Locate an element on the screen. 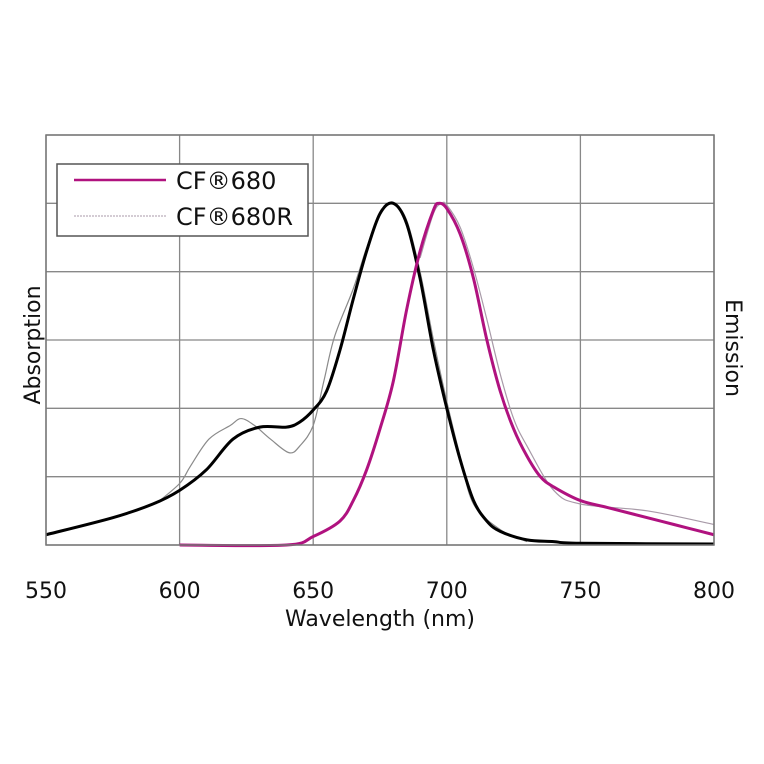 The height and width of the screenshot is (764, 764). legend-label-cf680: CF®680 is located at coordinates (226, 181).